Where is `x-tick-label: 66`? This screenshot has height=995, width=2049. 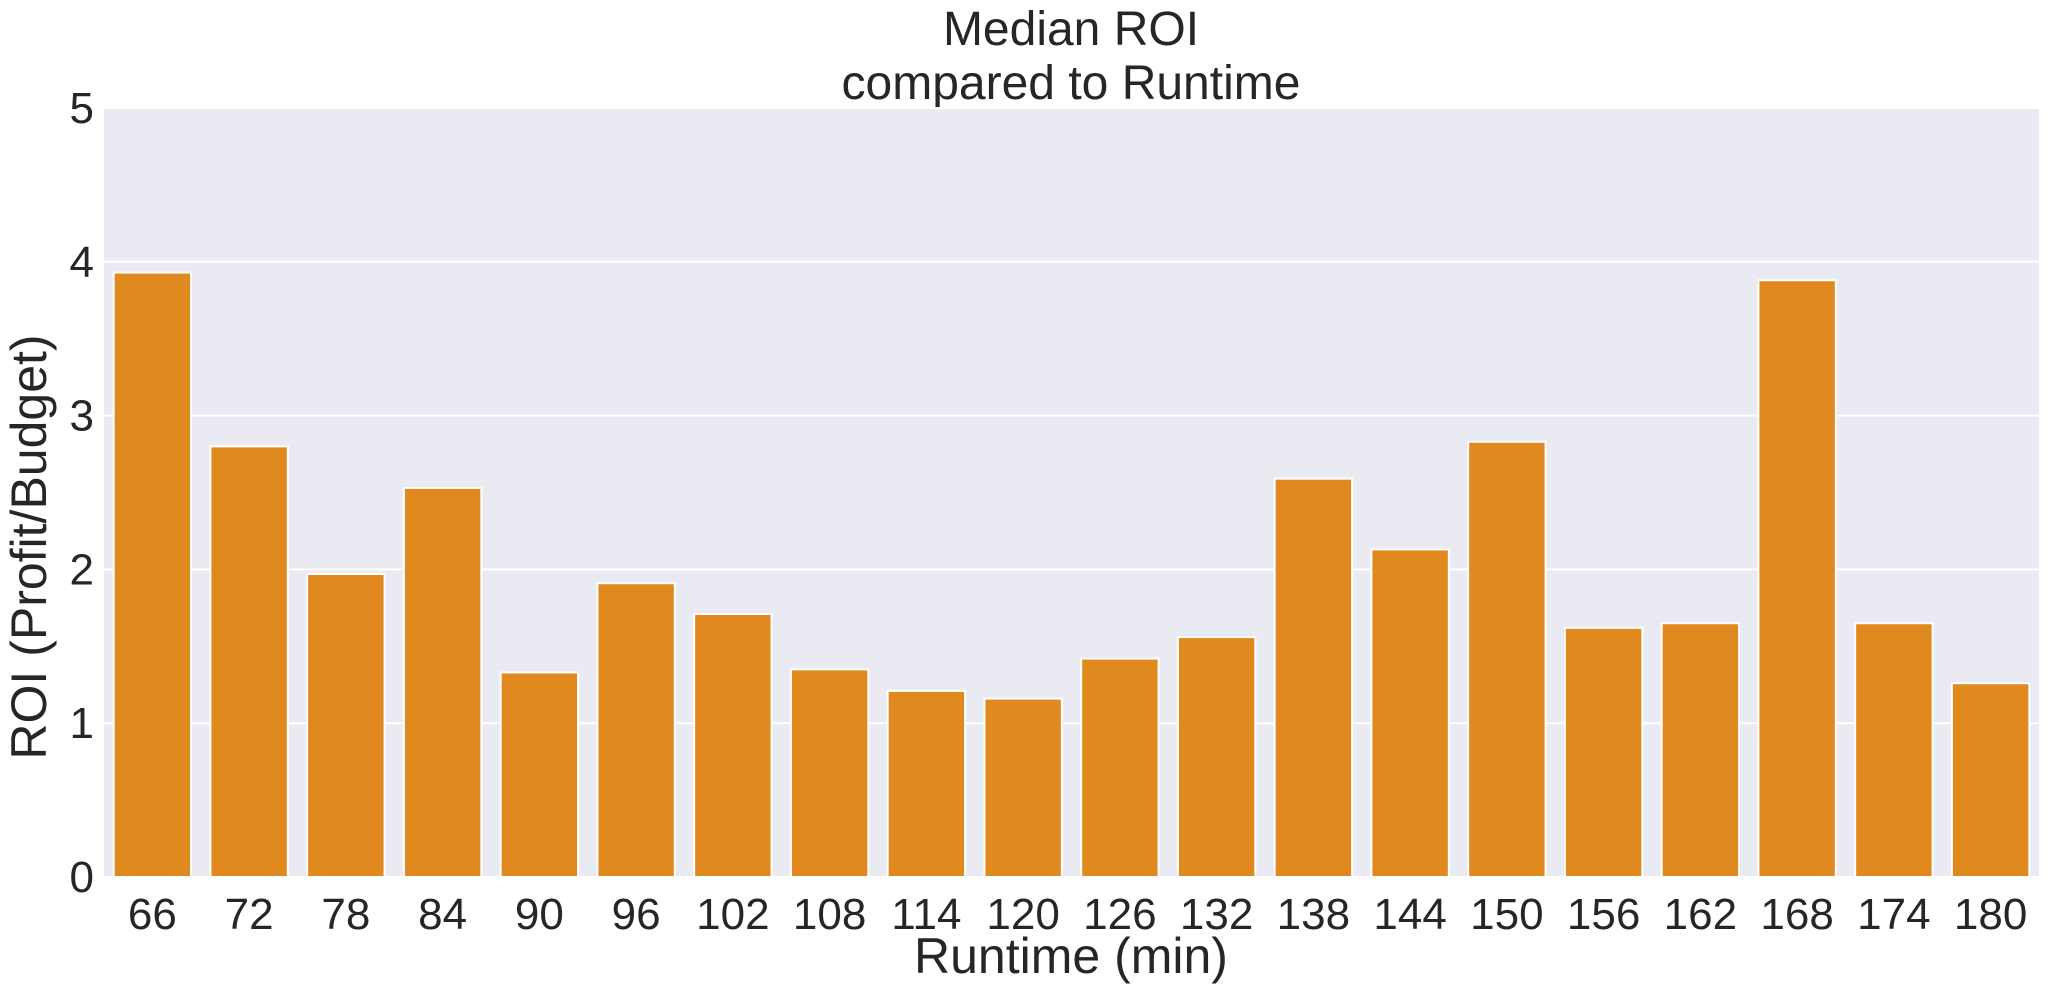 x-tick-label: 66 is located at coordinates (152, 914).